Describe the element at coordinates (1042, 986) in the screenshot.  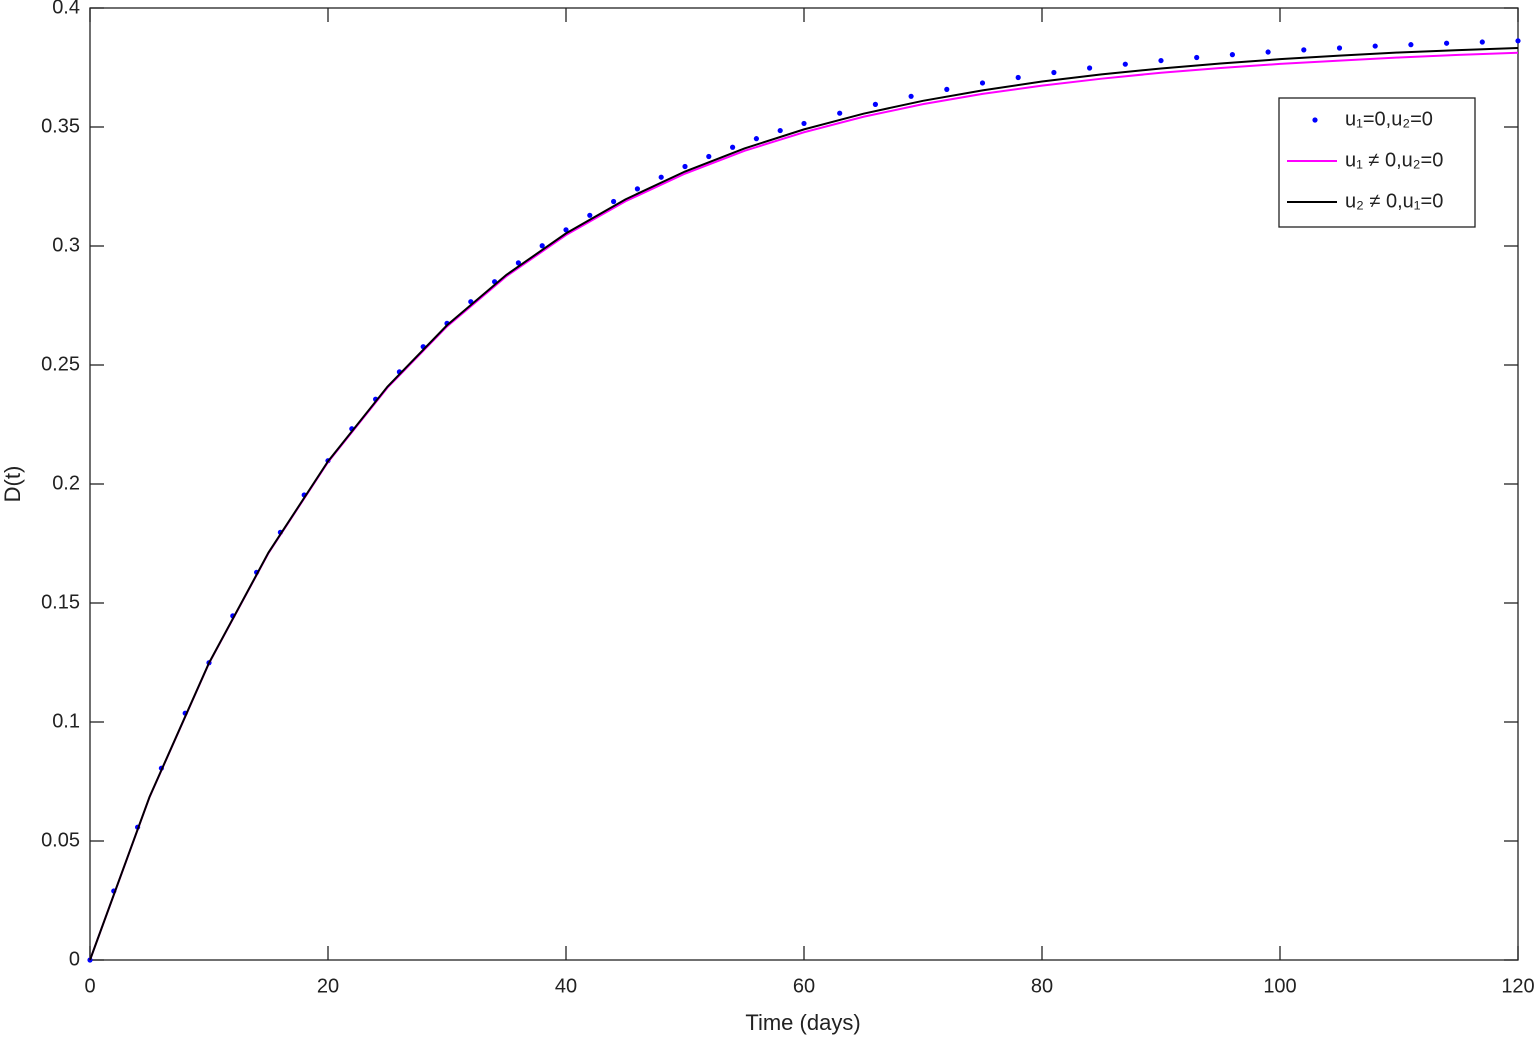
I see `x-tick-label: 80` at that location.